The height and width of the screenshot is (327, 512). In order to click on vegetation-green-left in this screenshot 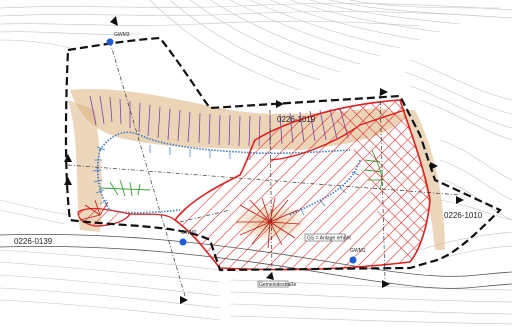, I will do `click(125, 188)`.